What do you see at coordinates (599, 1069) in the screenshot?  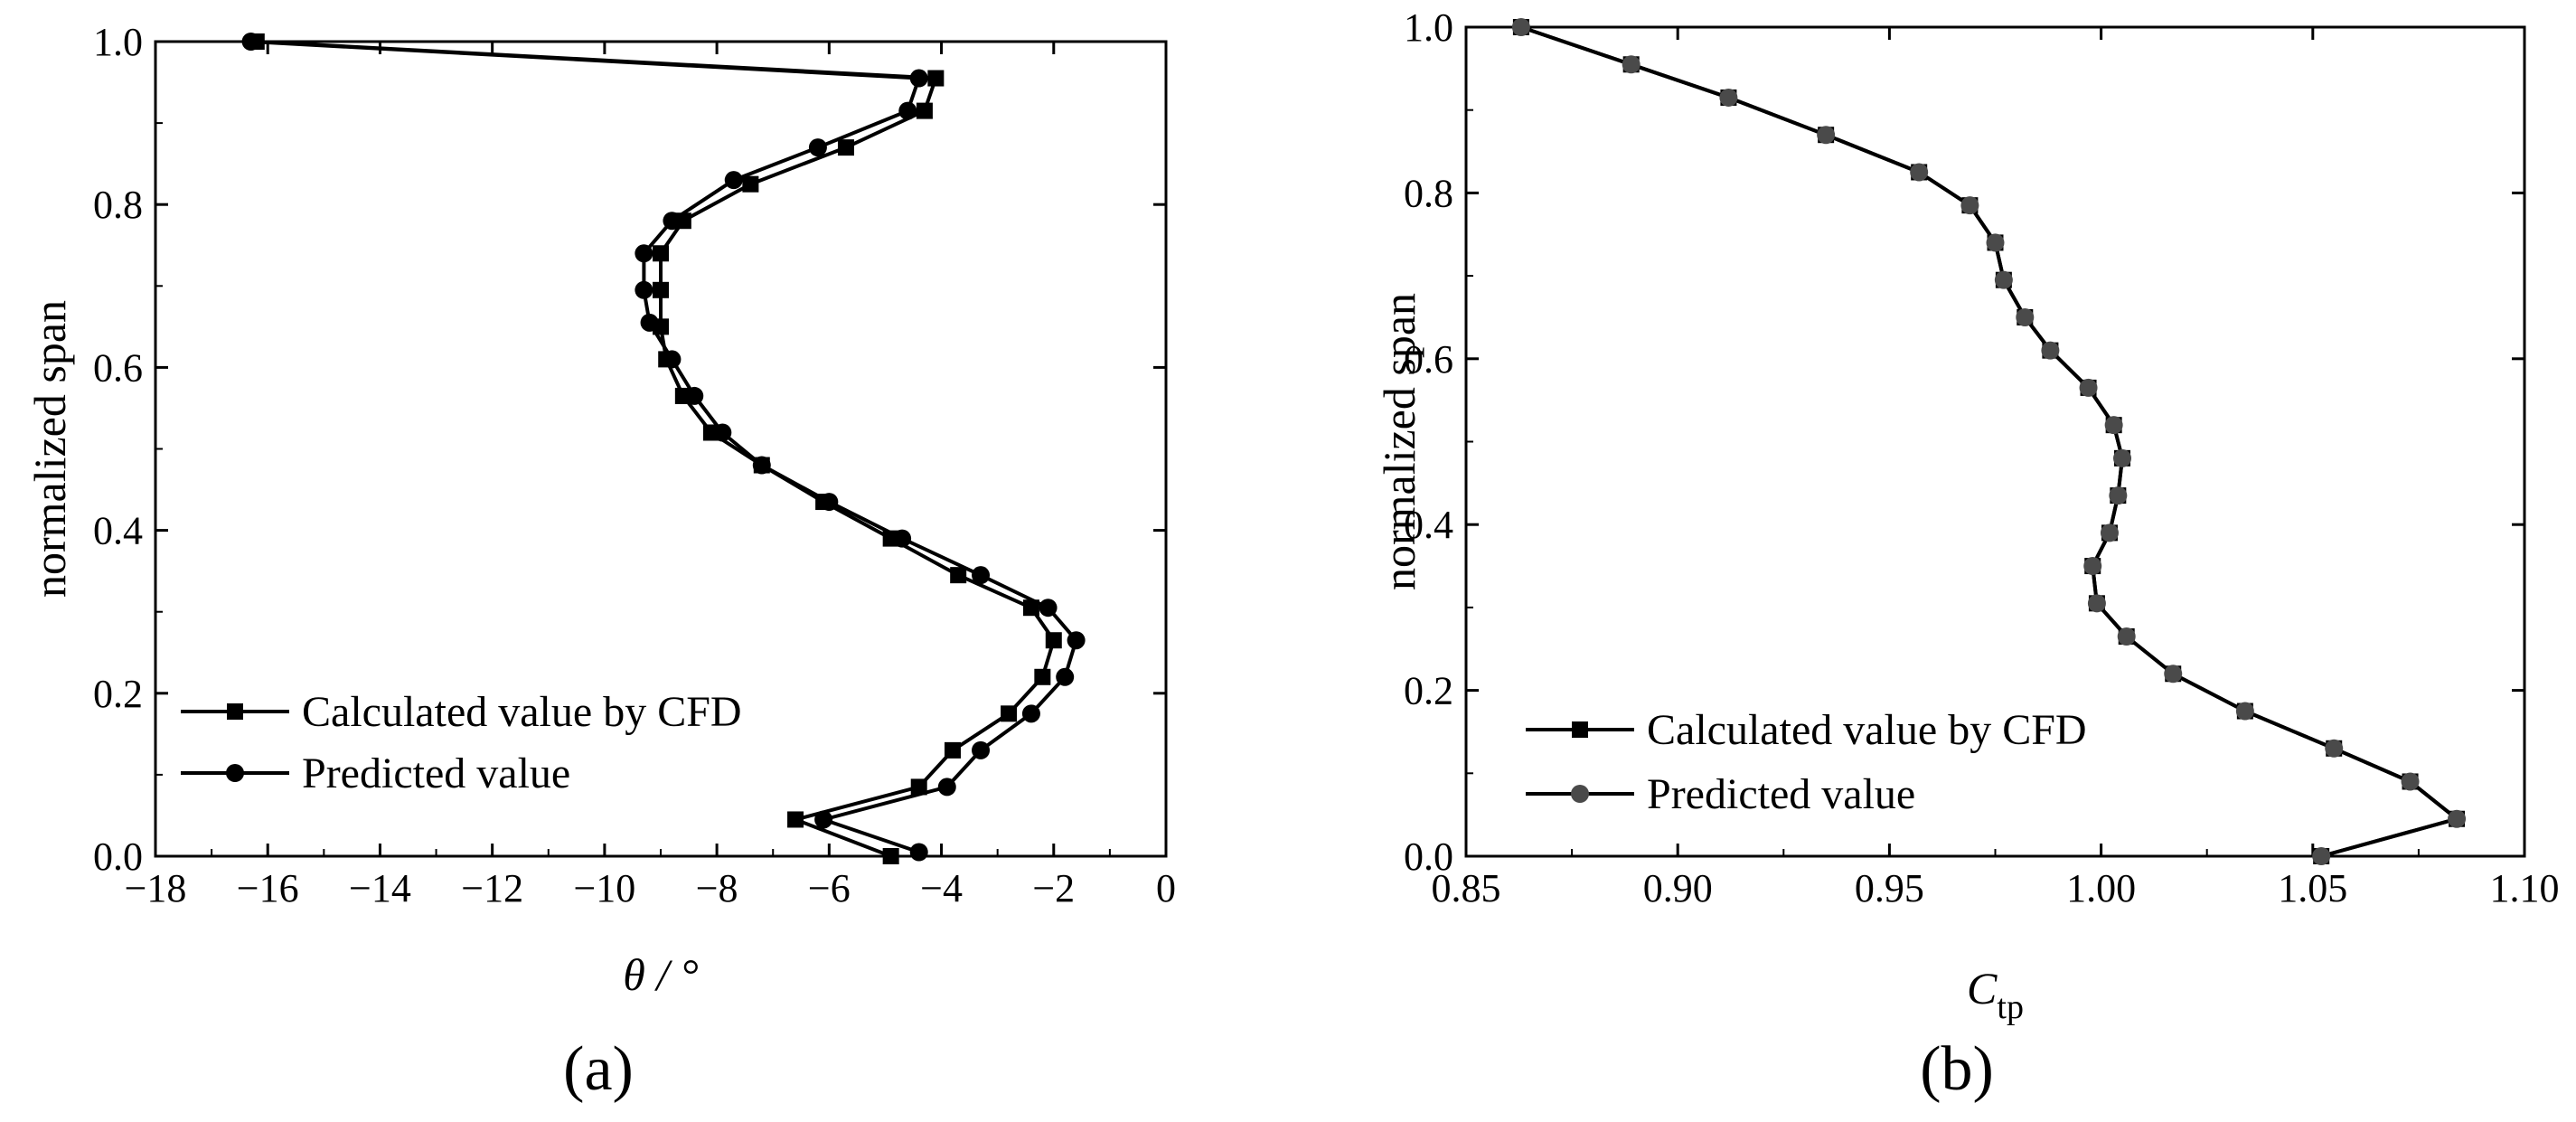 I see `panel-label: (a)` at bounding box center [599, 1069].